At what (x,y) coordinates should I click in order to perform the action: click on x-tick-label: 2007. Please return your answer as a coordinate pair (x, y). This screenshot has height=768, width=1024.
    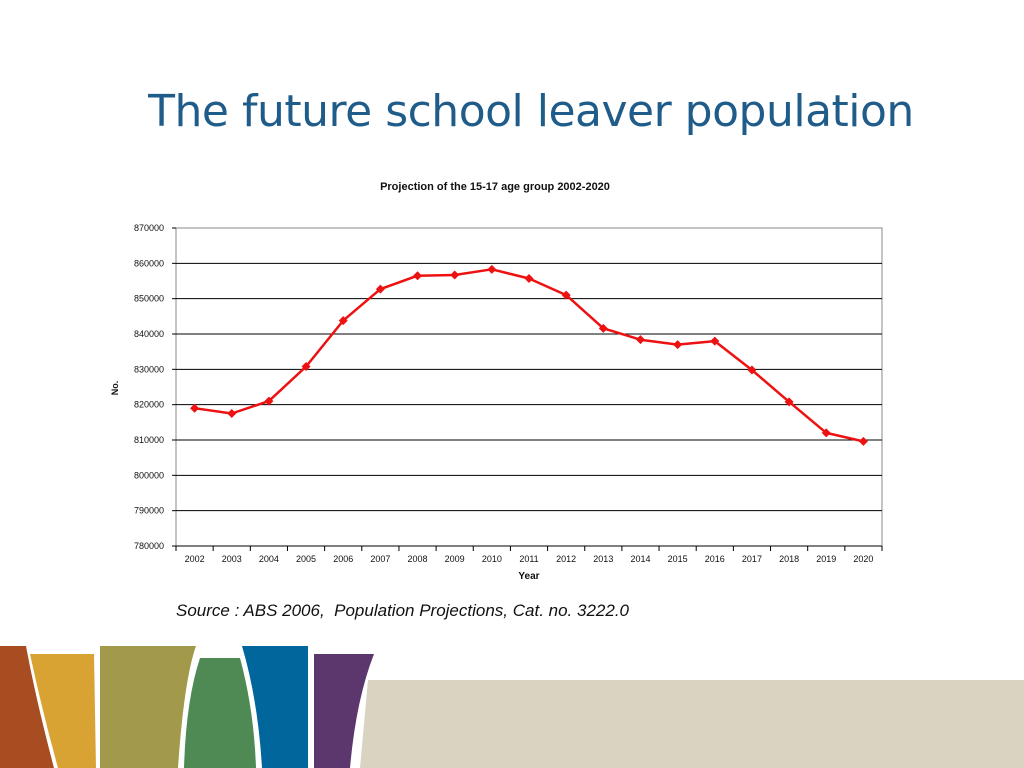
    Looking at the image, I should click on (380, 559).